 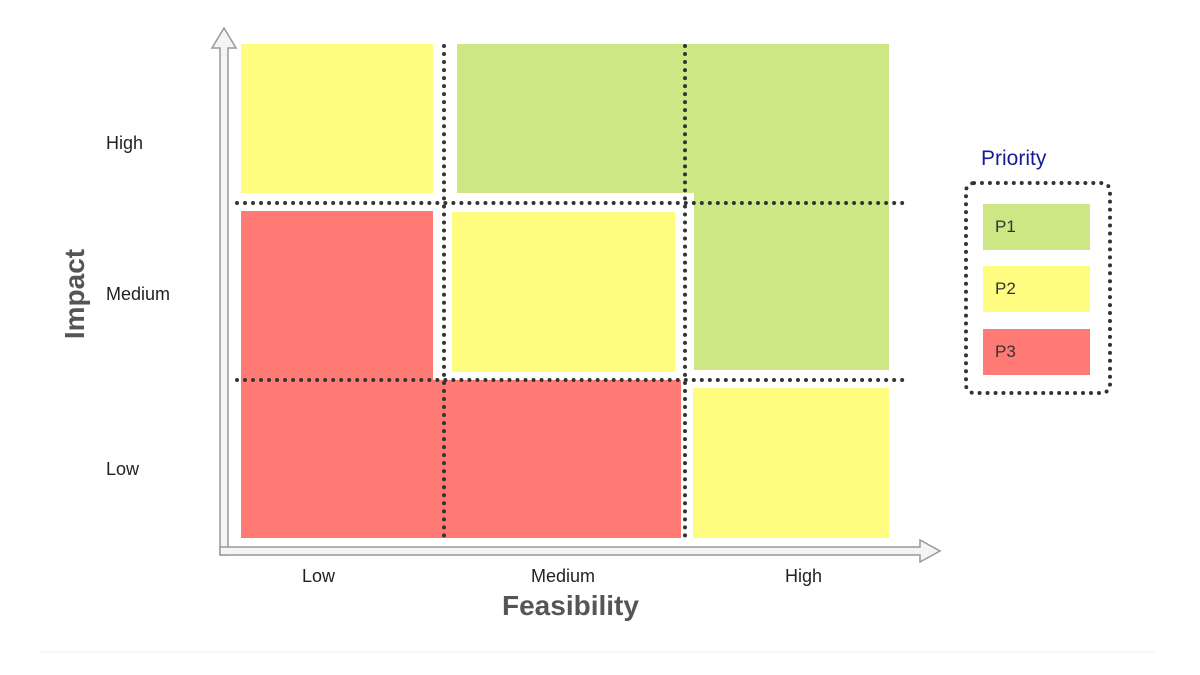 What do you see at coordinates (123, 469) in the screenshot?
I see `y-tick-low: Low` at bounding box center [123, 469].